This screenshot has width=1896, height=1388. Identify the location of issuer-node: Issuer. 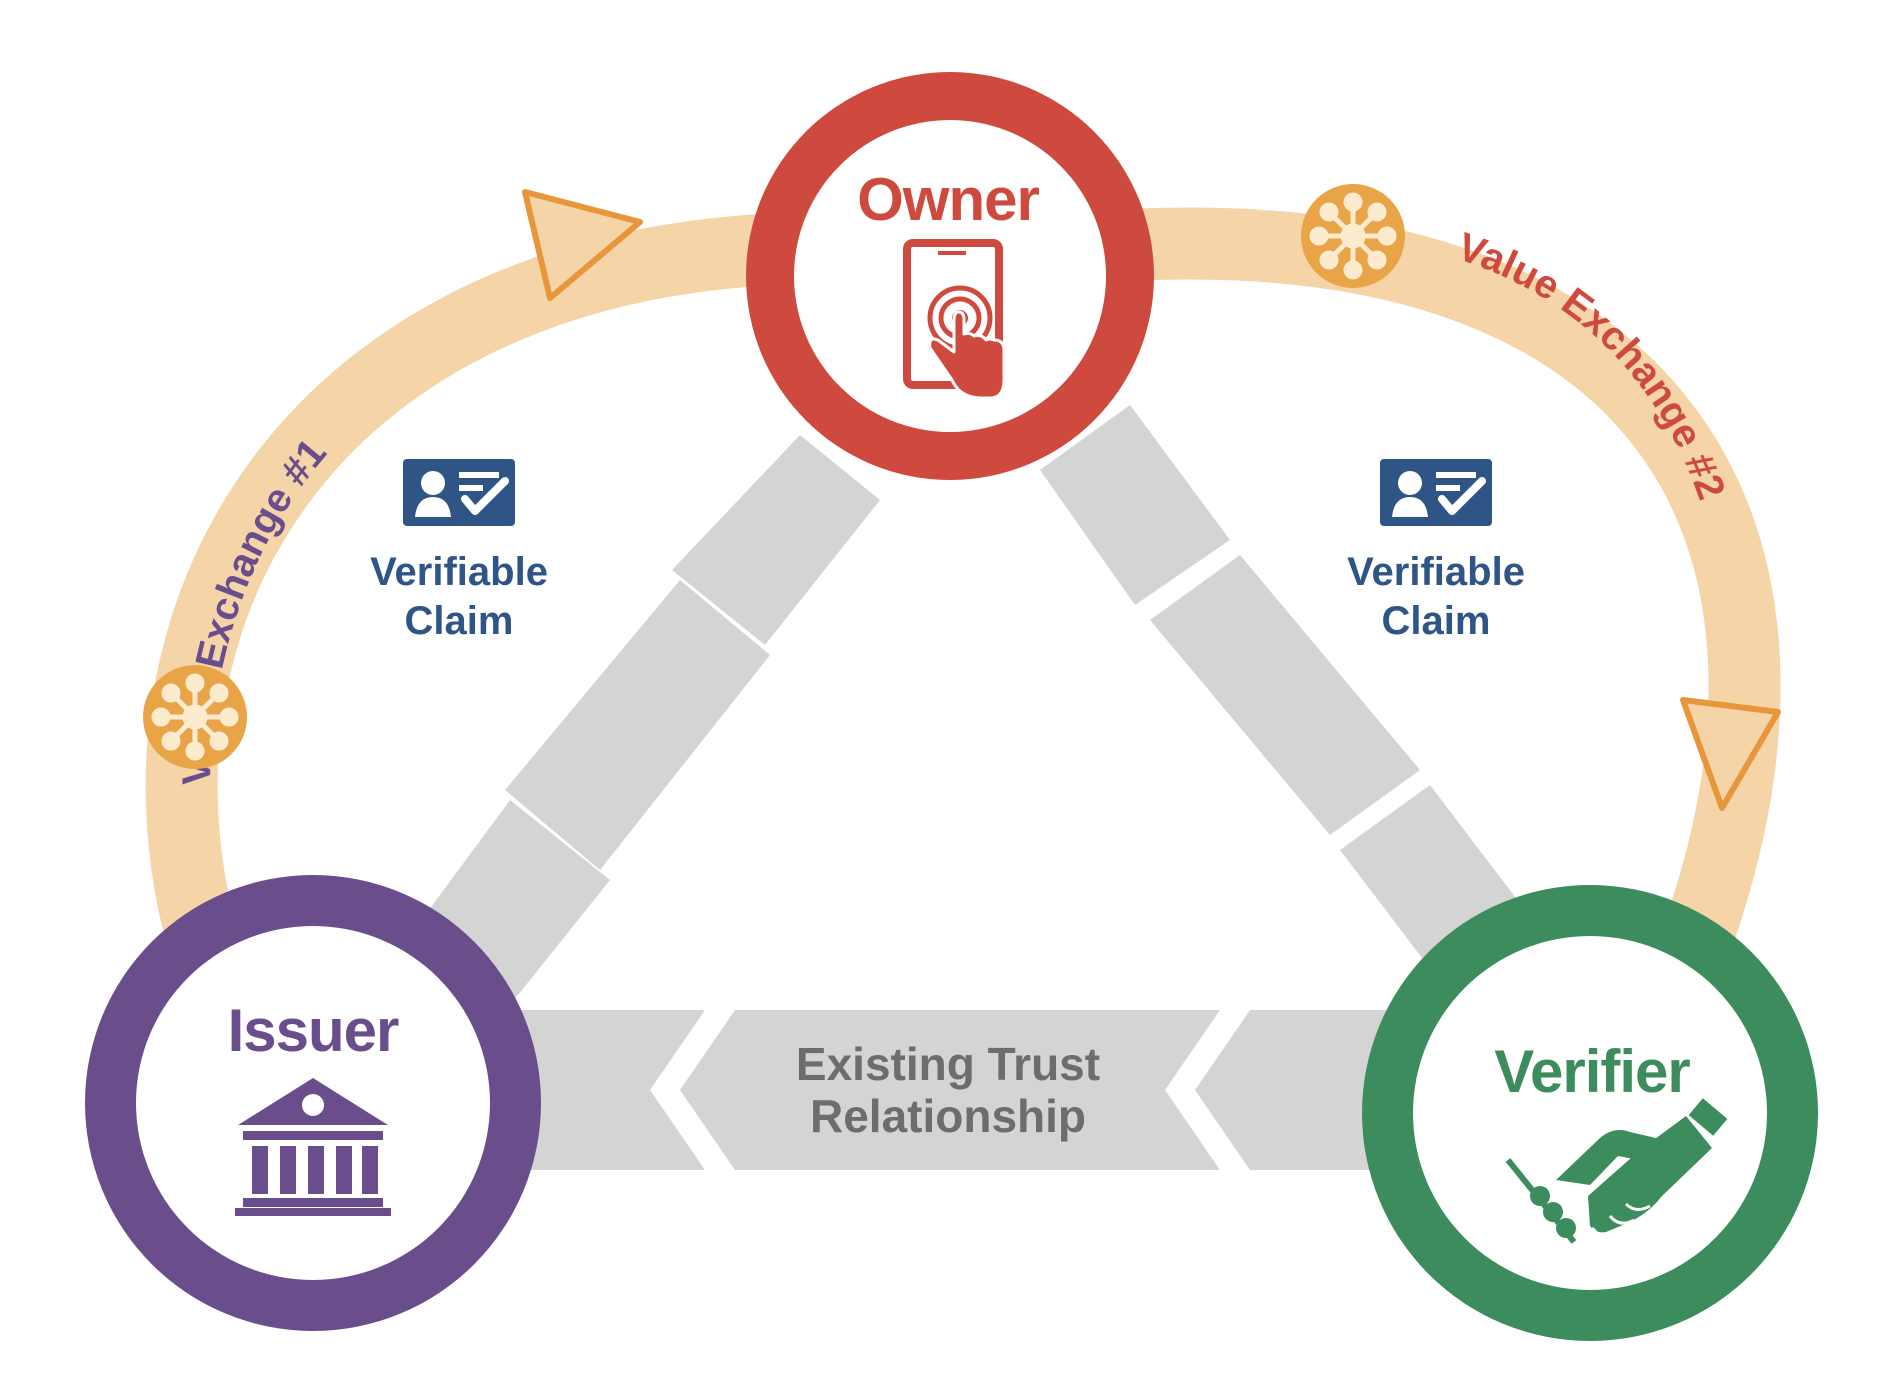
(313, 1103).